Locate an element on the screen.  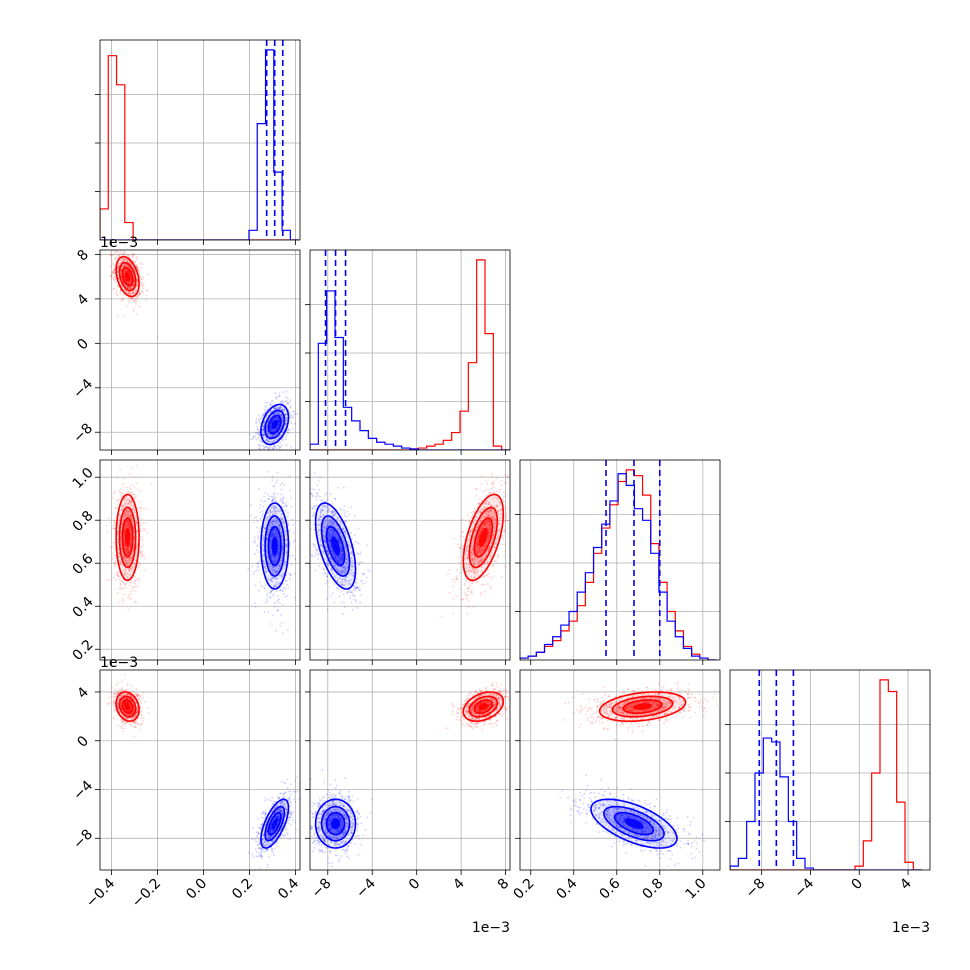
y-tick-label: 0.2 is located at coordinates (83, 650).